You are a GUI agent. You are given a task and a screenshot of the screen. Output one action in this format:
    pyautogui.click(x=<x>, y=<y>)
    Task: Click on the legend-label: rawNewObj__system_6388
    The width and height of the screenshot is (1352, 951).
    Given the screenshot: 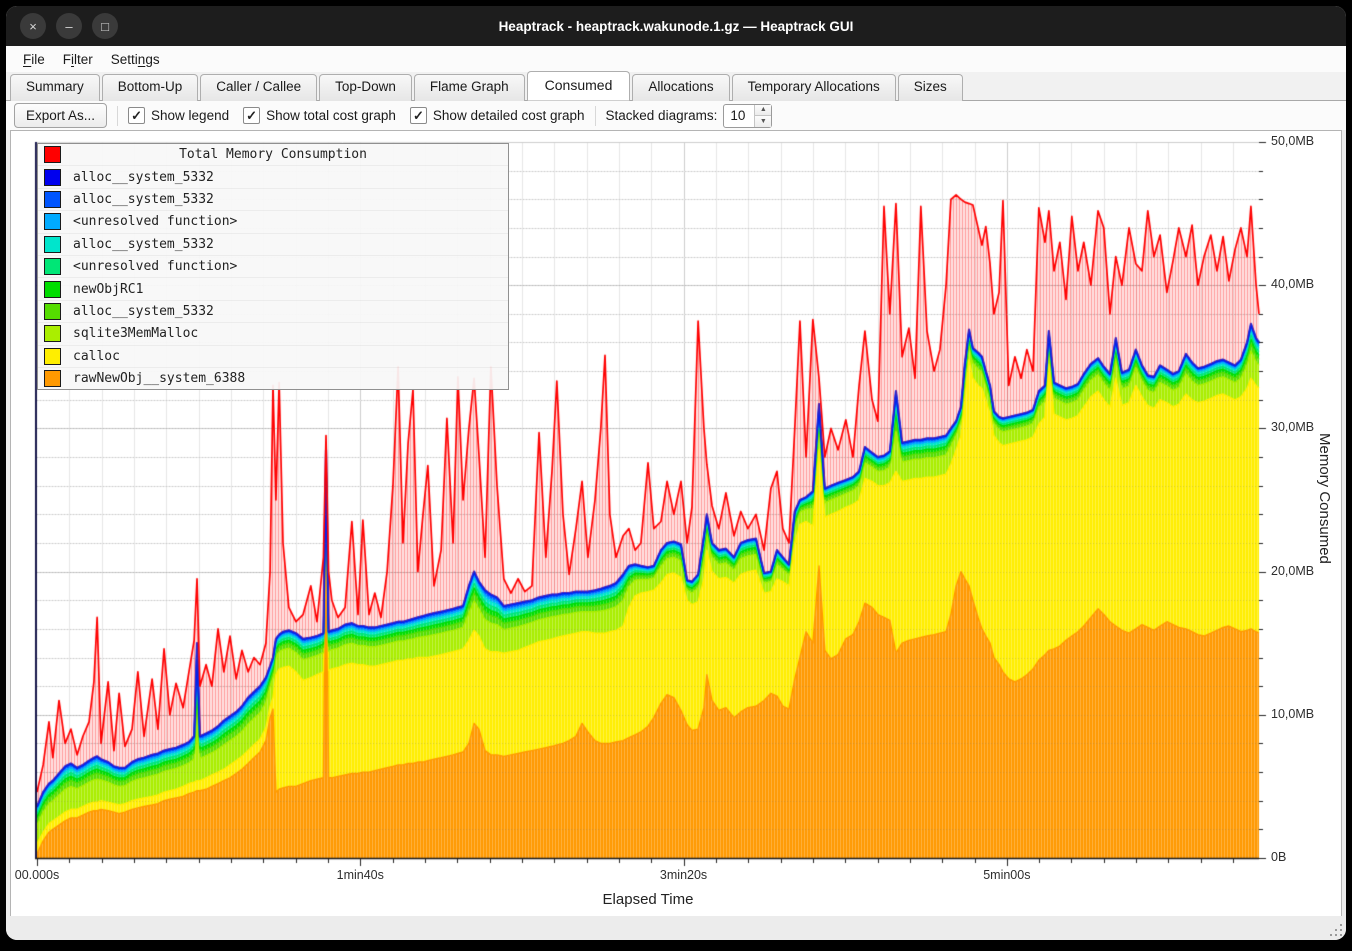 What is the action you would take?
    pyautogui.click(x=159, y=379)
    